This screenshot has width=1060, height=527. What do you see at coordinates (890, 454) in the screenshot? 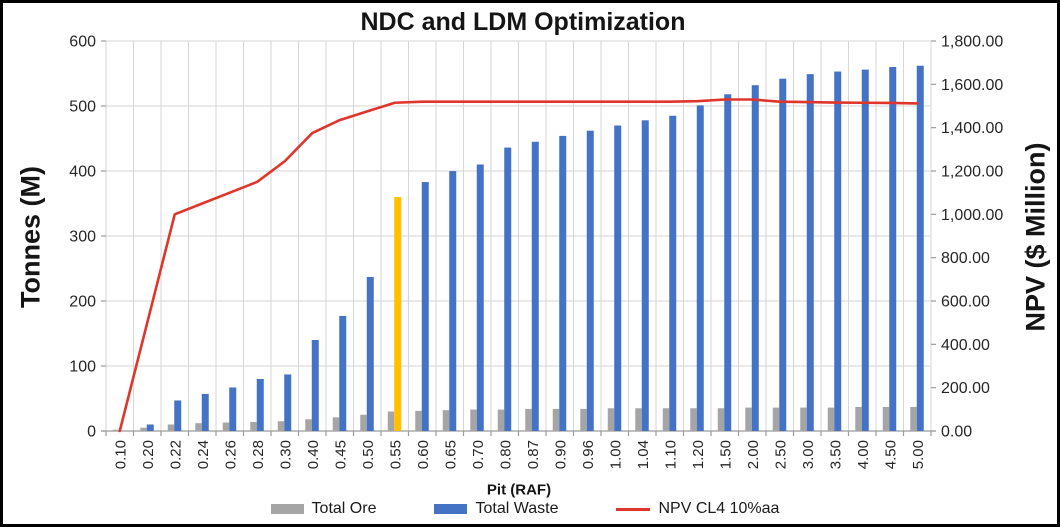
I see `x-tick-label: 4.50` at bounding box center [890, 454].